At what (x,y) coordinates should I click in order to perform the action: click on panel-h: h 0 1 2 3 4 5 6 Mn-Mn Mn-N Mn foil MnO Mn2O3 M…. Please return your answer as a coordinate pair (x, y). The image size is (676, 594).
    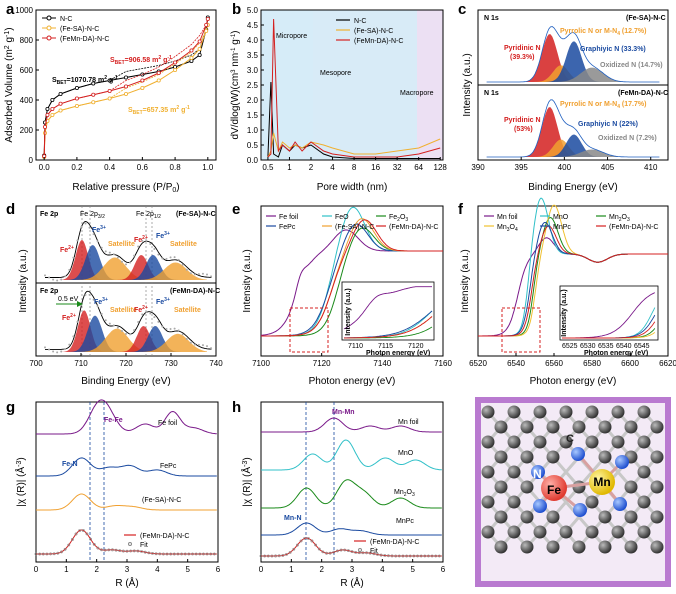
    Looking at the image, I should click on (339, 494).